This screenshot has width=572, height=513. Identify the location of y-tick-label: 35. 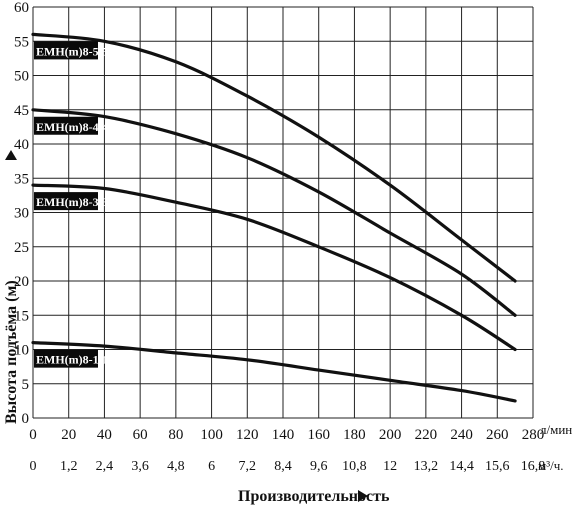
(21, 179).